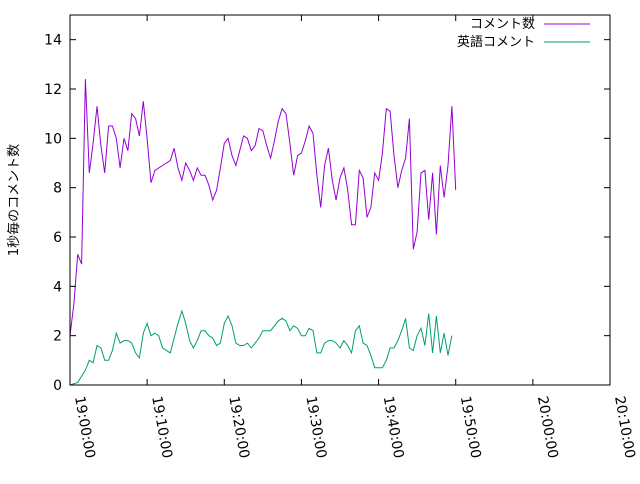 The width and height of the screenshot is (640, 484). Describe the element at coordinates (53, 90) in the screenshot. I see `y-tick-label: 12` at that location.